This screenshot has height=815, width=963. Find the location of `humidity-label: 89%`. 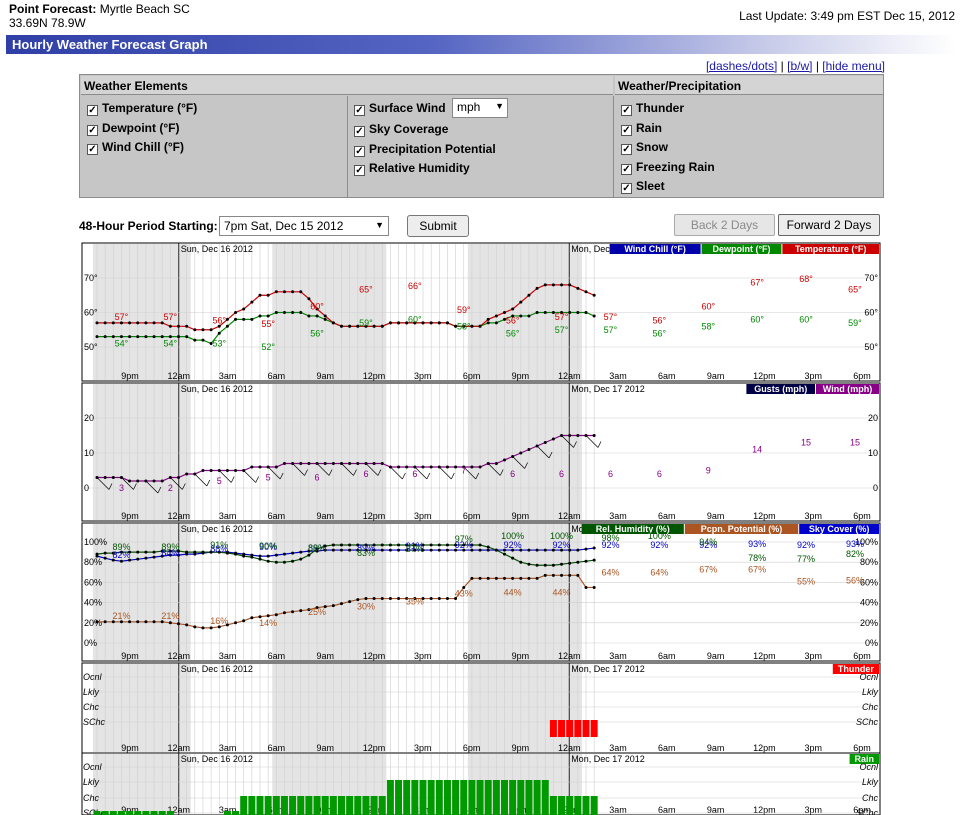

humidity-label: 89% is located at coordinates (170, 547).